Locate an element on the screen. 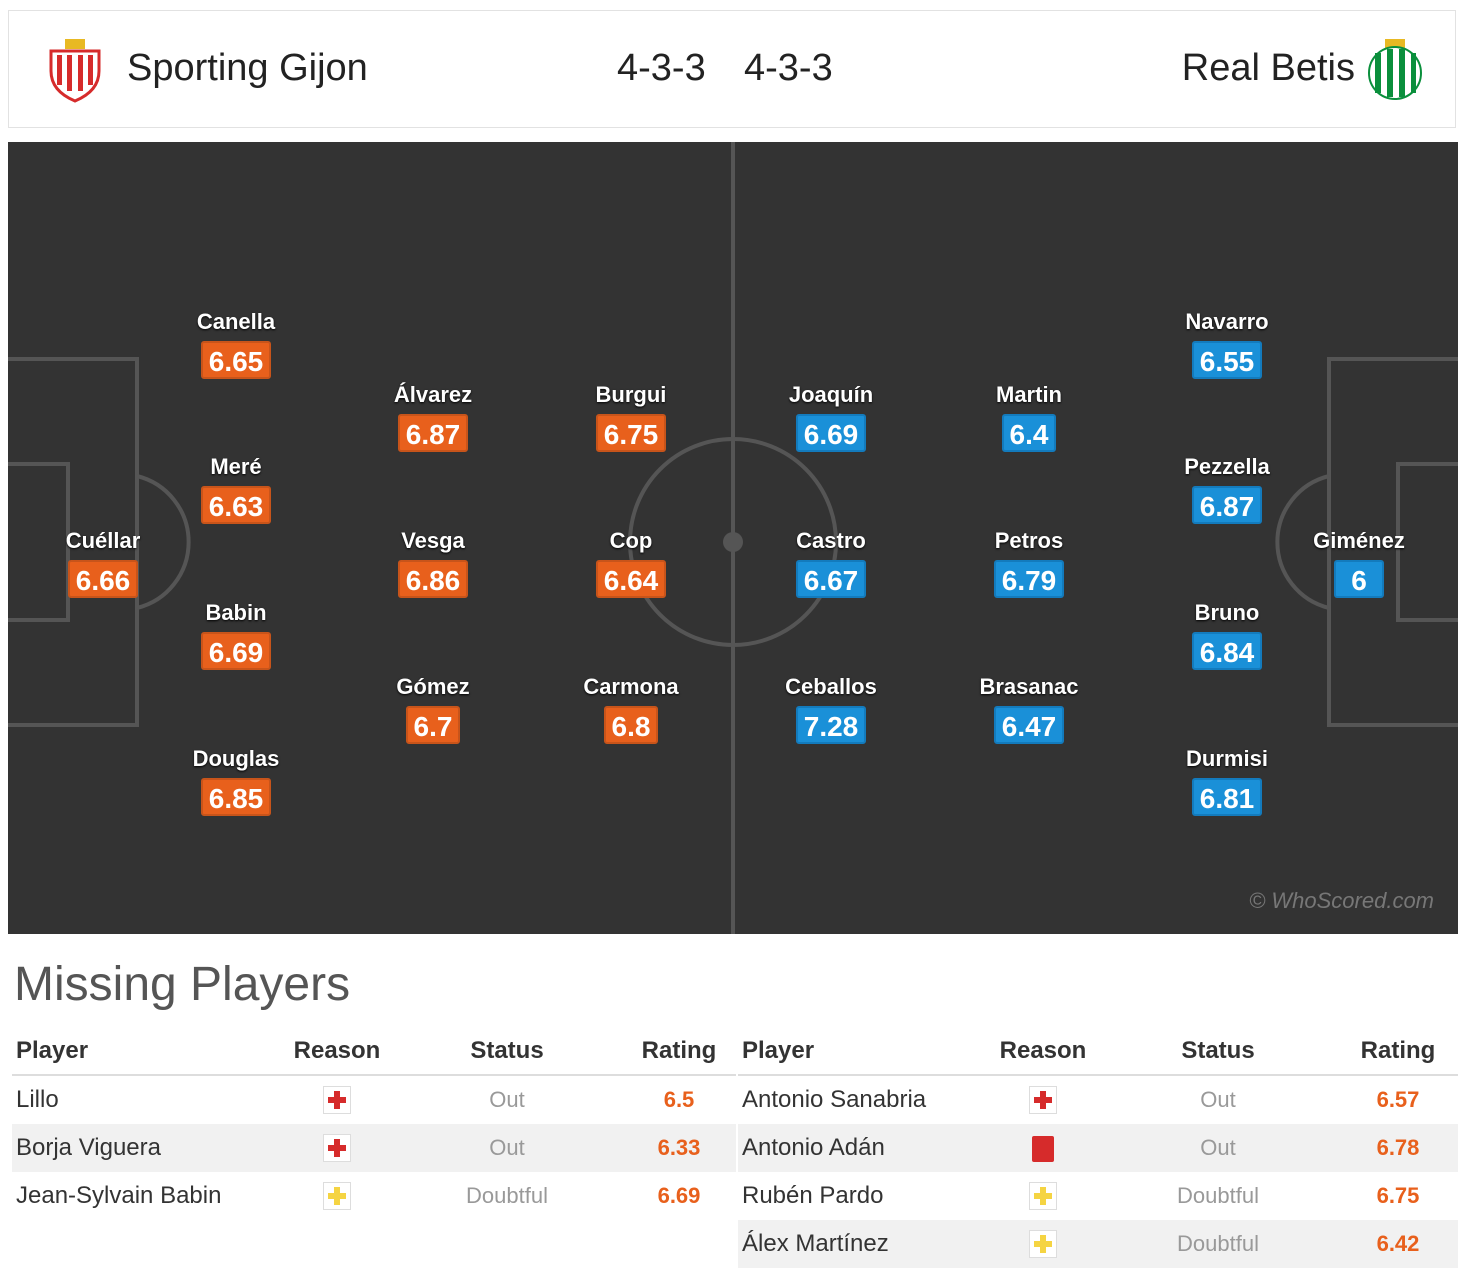  missing-rating: 6.42 is located at coordinates (1398, 1243).